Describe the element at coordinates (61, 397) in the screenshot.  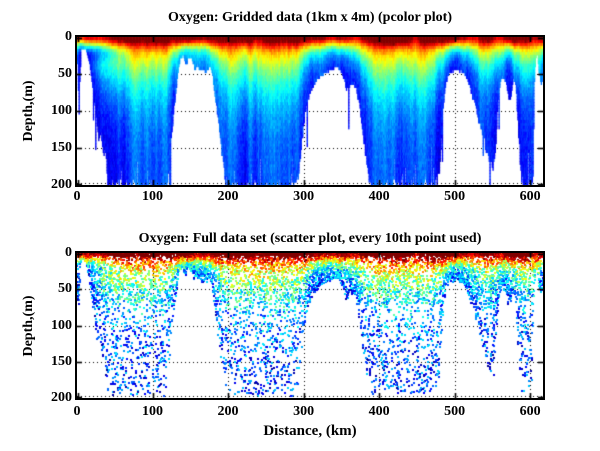
I see `scatter-y-tick-label: 200` at that location.